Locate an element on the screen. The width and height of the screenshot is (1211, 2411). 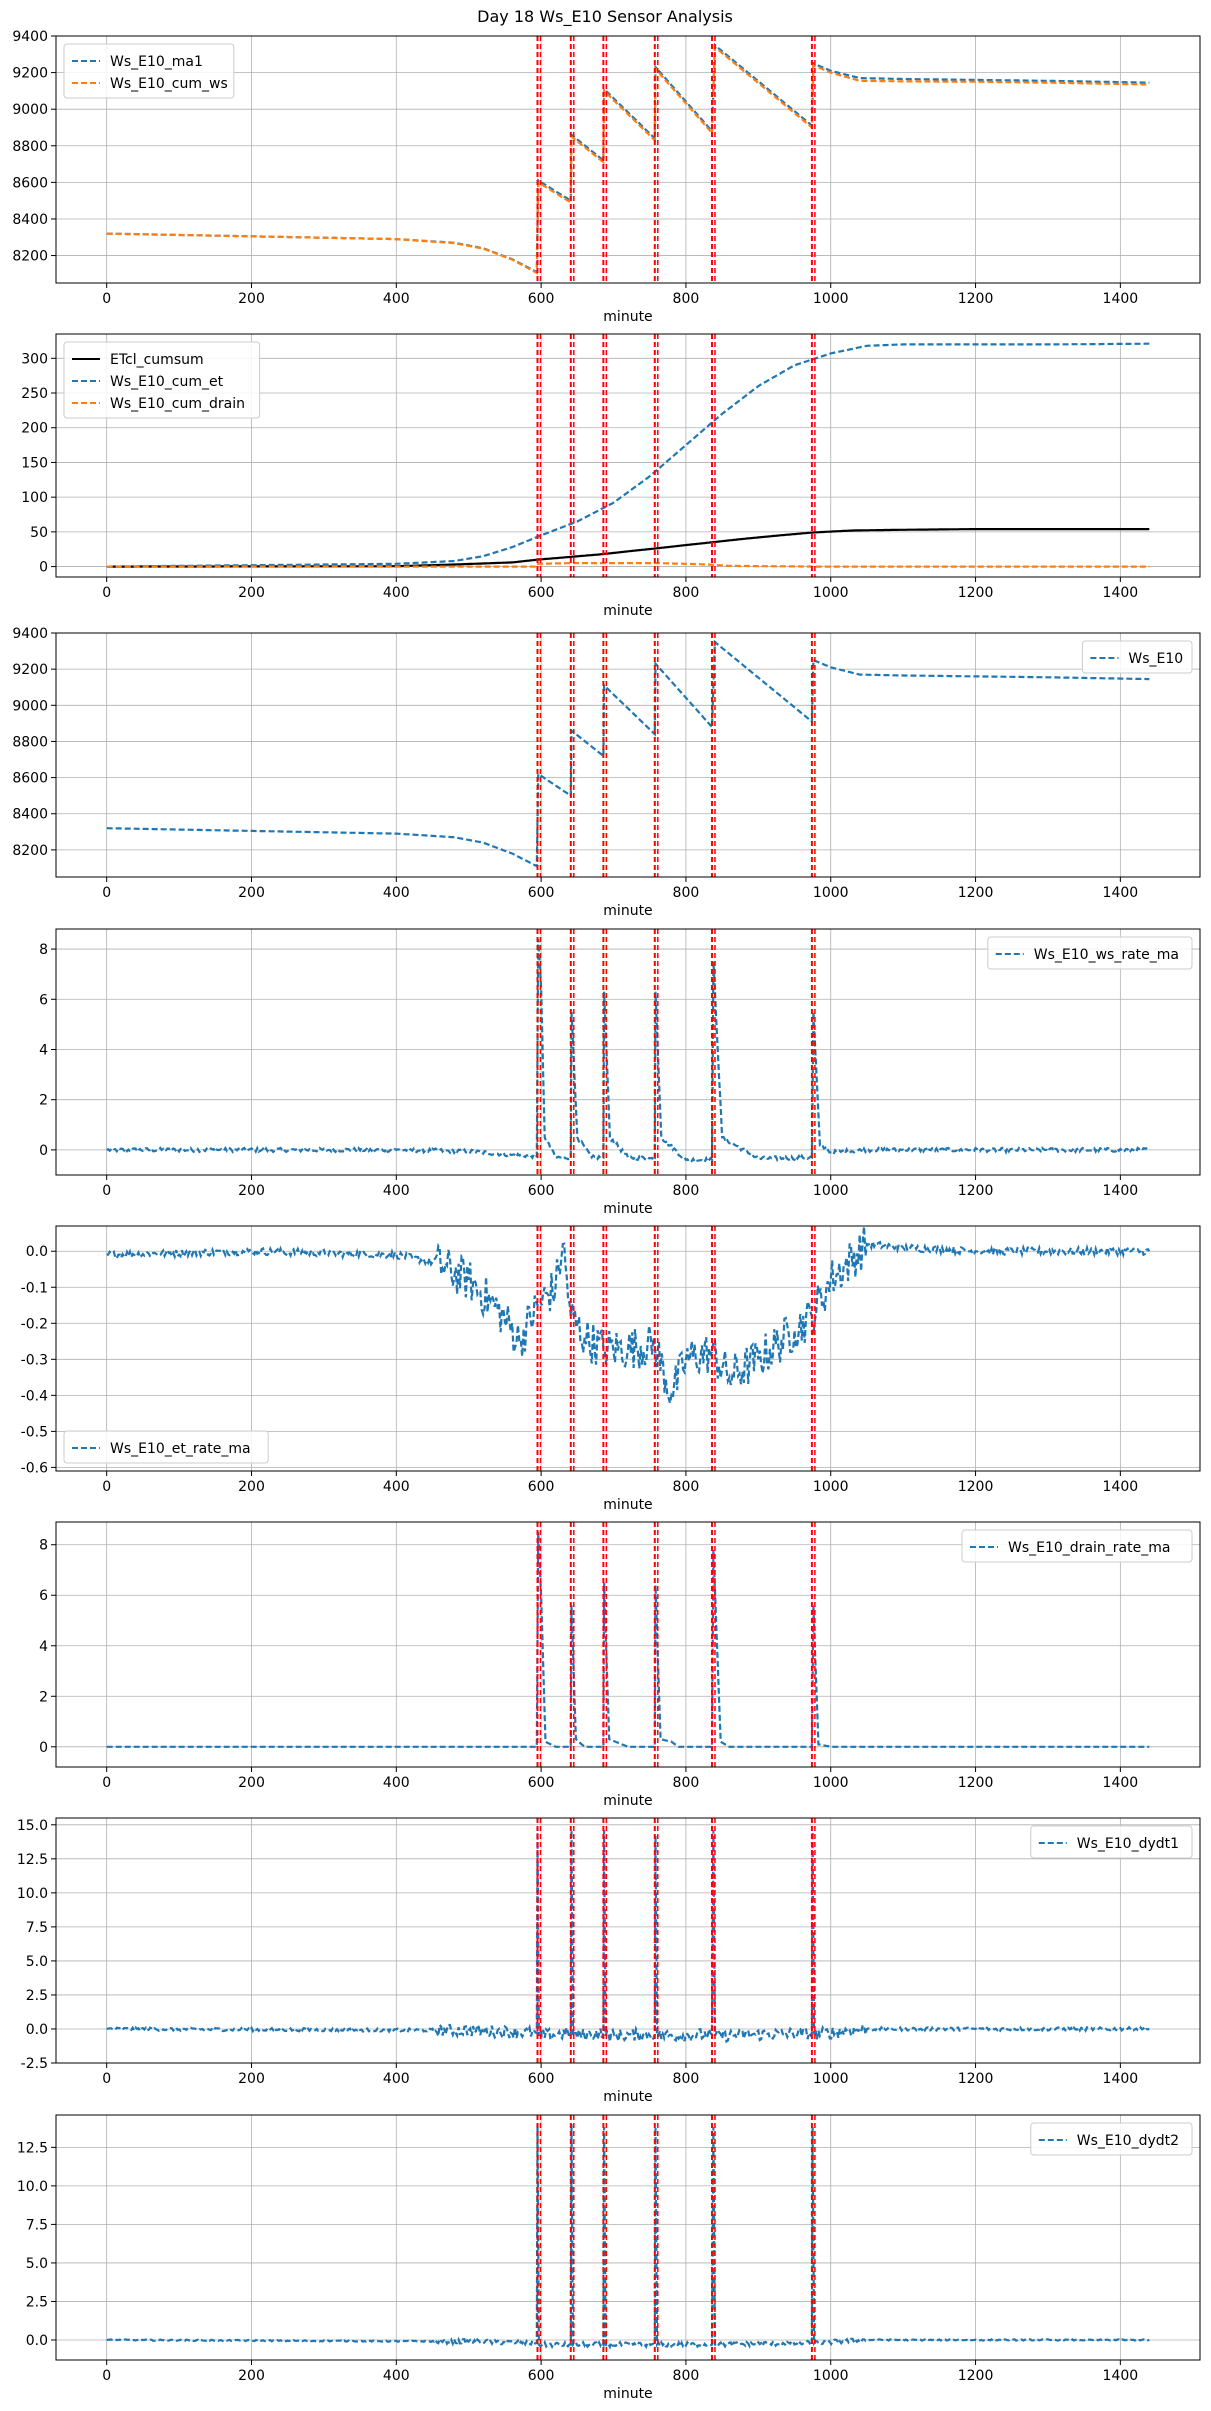
y-tick-label: 150 is located at coordinates (34, 463).